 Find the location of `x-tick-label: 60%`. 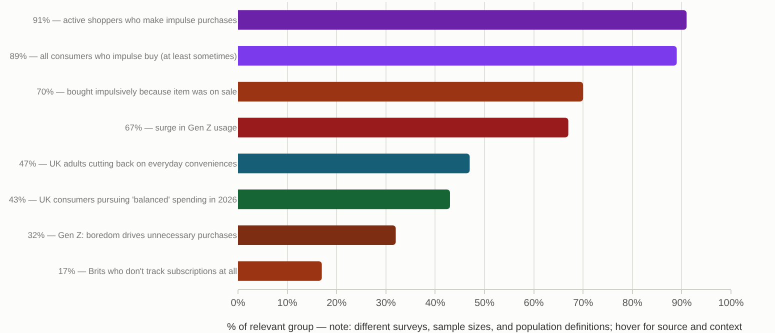

x-tick-label: 60% is located at coordinates (534, 303).